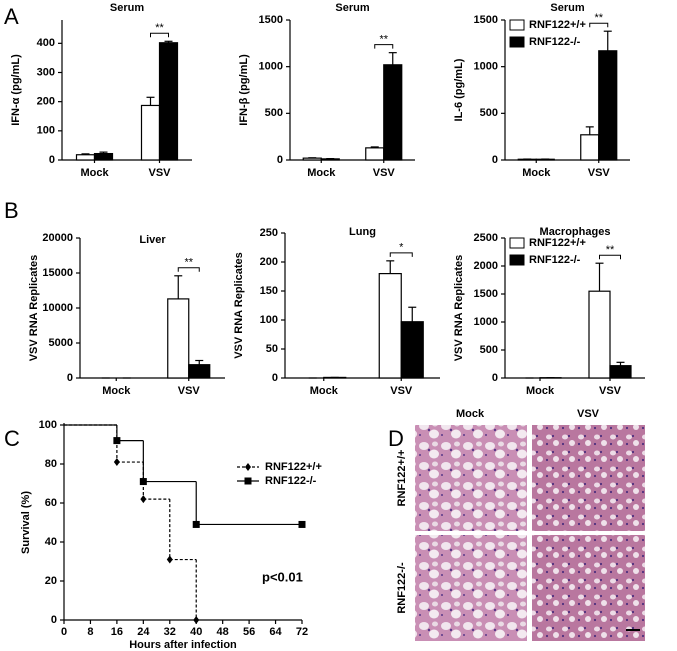 The image size is (677, 651). I want to click on y-tick-label: 300, so click(46, 72).